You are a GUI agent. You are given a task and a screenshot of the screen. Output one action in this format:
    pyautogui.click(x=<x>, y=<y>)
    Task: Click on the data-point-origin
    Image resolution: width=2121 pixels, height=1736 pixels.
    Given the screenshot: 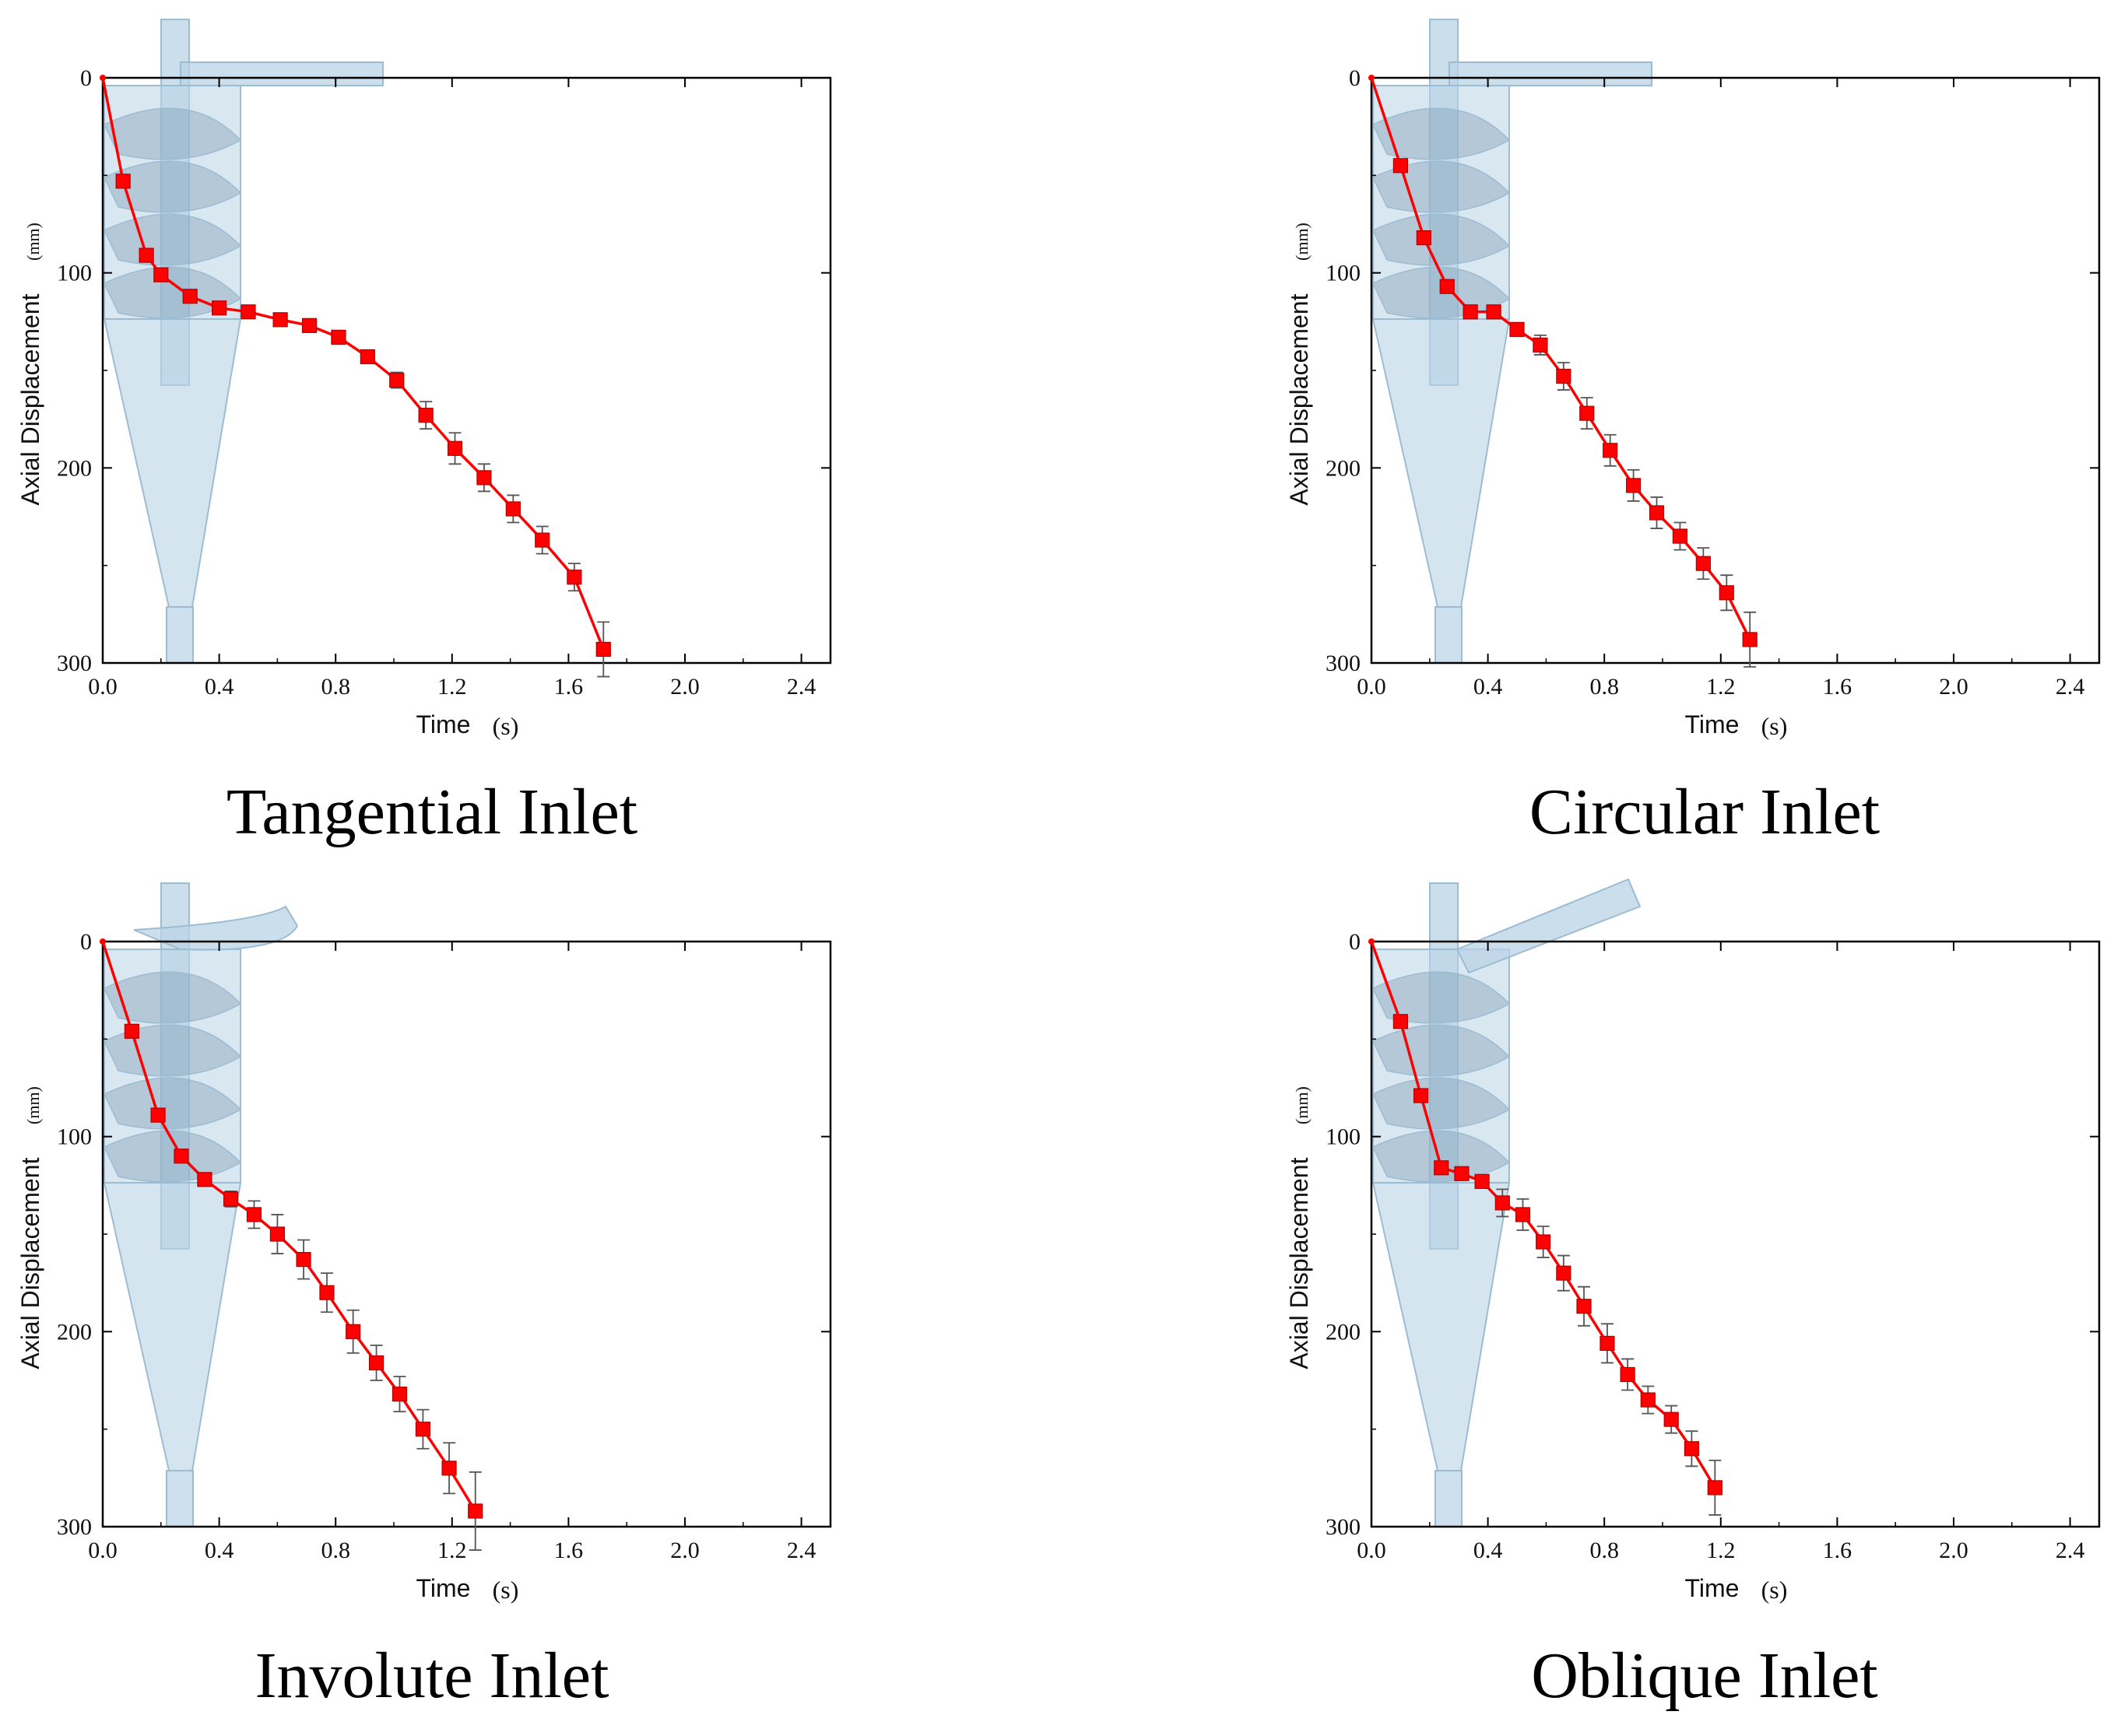 What is the action you would take?
    pyautogui.click(x=103, y=78)
    